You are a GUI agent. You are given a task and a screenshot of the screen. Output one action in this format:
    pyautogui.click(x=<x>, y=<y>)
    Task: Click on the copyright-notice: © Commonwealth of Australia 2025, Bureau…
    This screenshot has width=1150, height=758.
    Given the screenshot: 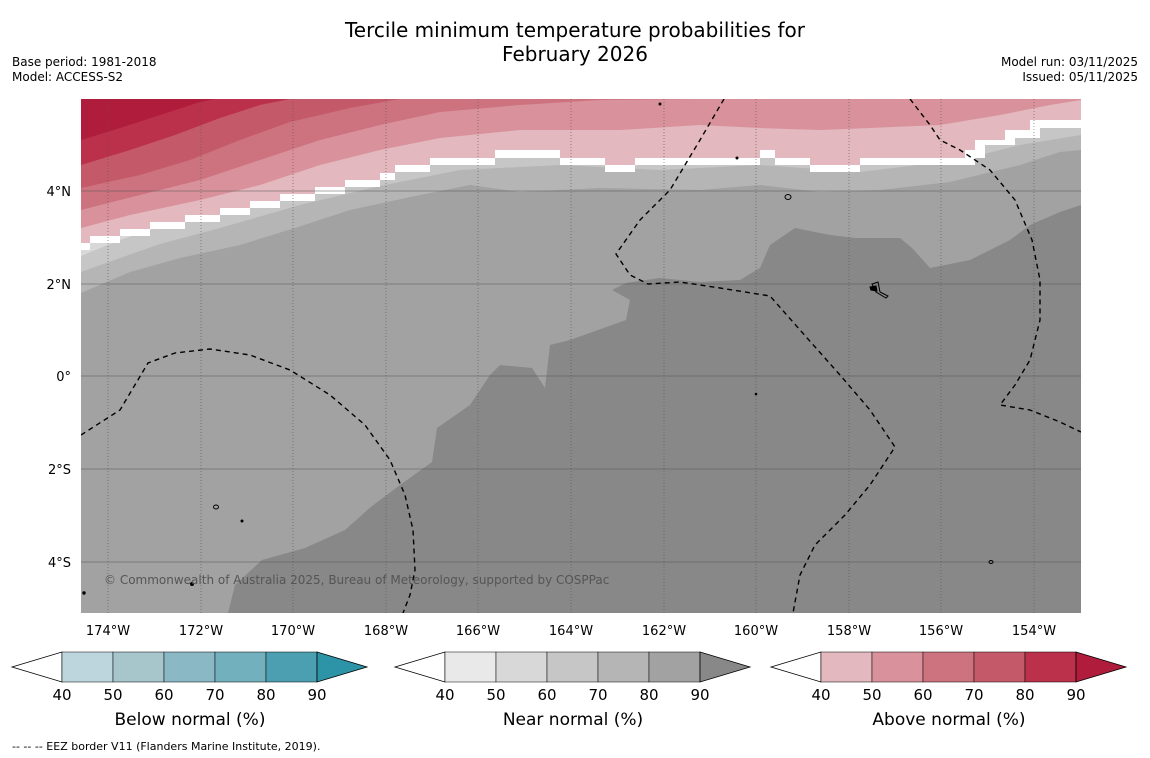 What is the action you would take?
    pyautogui.click(x=356, y=580)
    